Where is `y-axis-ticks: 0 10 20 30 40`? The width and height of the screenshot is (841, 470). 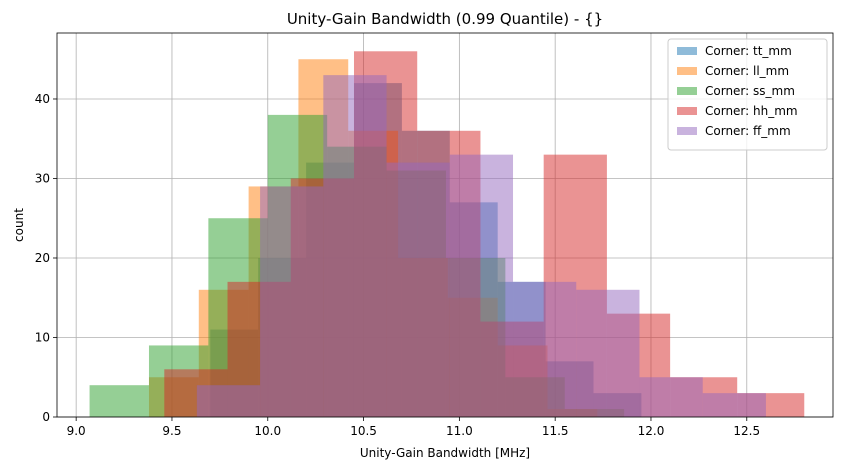
y-axis-ticks: 0 10 20 30 40 is located at coordinates (46, 258).